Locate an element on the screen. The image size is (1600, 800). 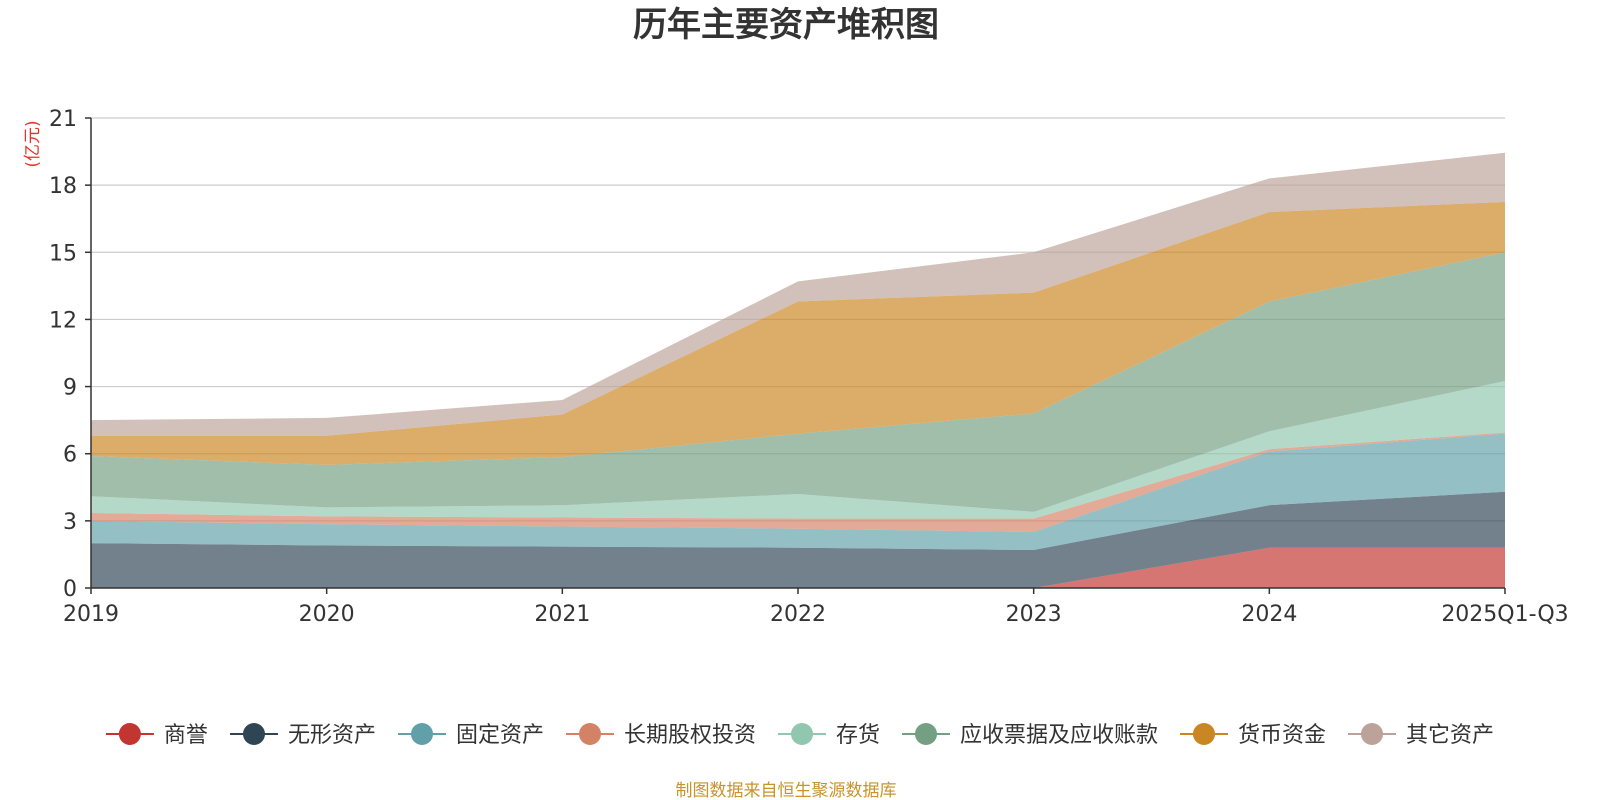
legend-item-3: 长期股权投资 is located at coordinates (661, 735).